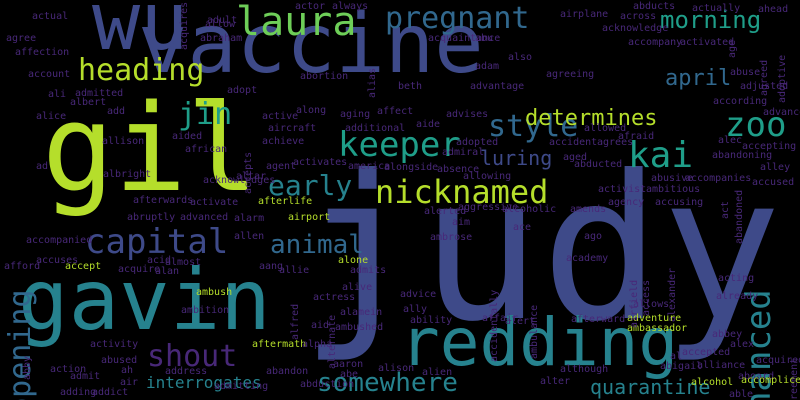 The width and height of the screenshot is (800, 400). Describe the element at coordinates (418, 294) in the screenshot. I see `cloud-word-advice: advice` at that location.